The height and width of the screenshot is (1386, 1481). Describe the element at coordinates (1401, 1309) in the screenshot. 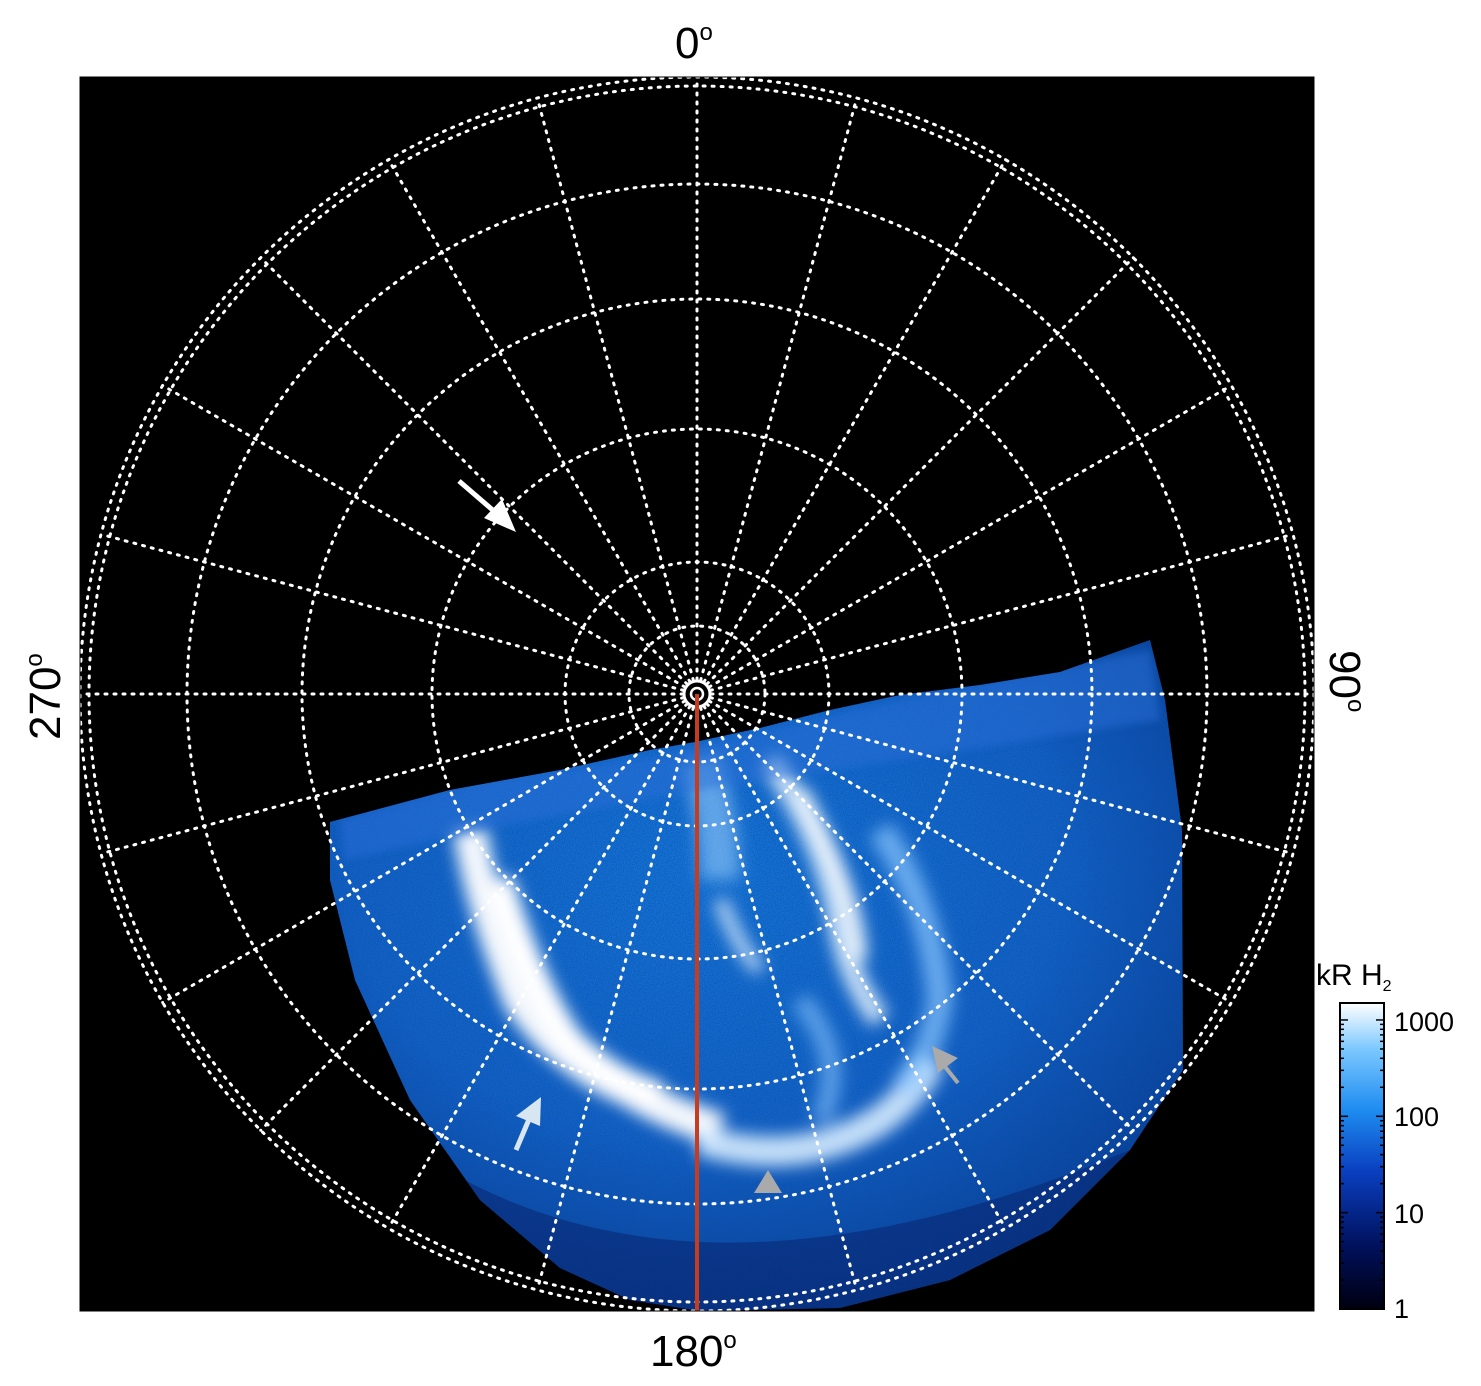

I see `colorbar-tick-1: 1` at that location.